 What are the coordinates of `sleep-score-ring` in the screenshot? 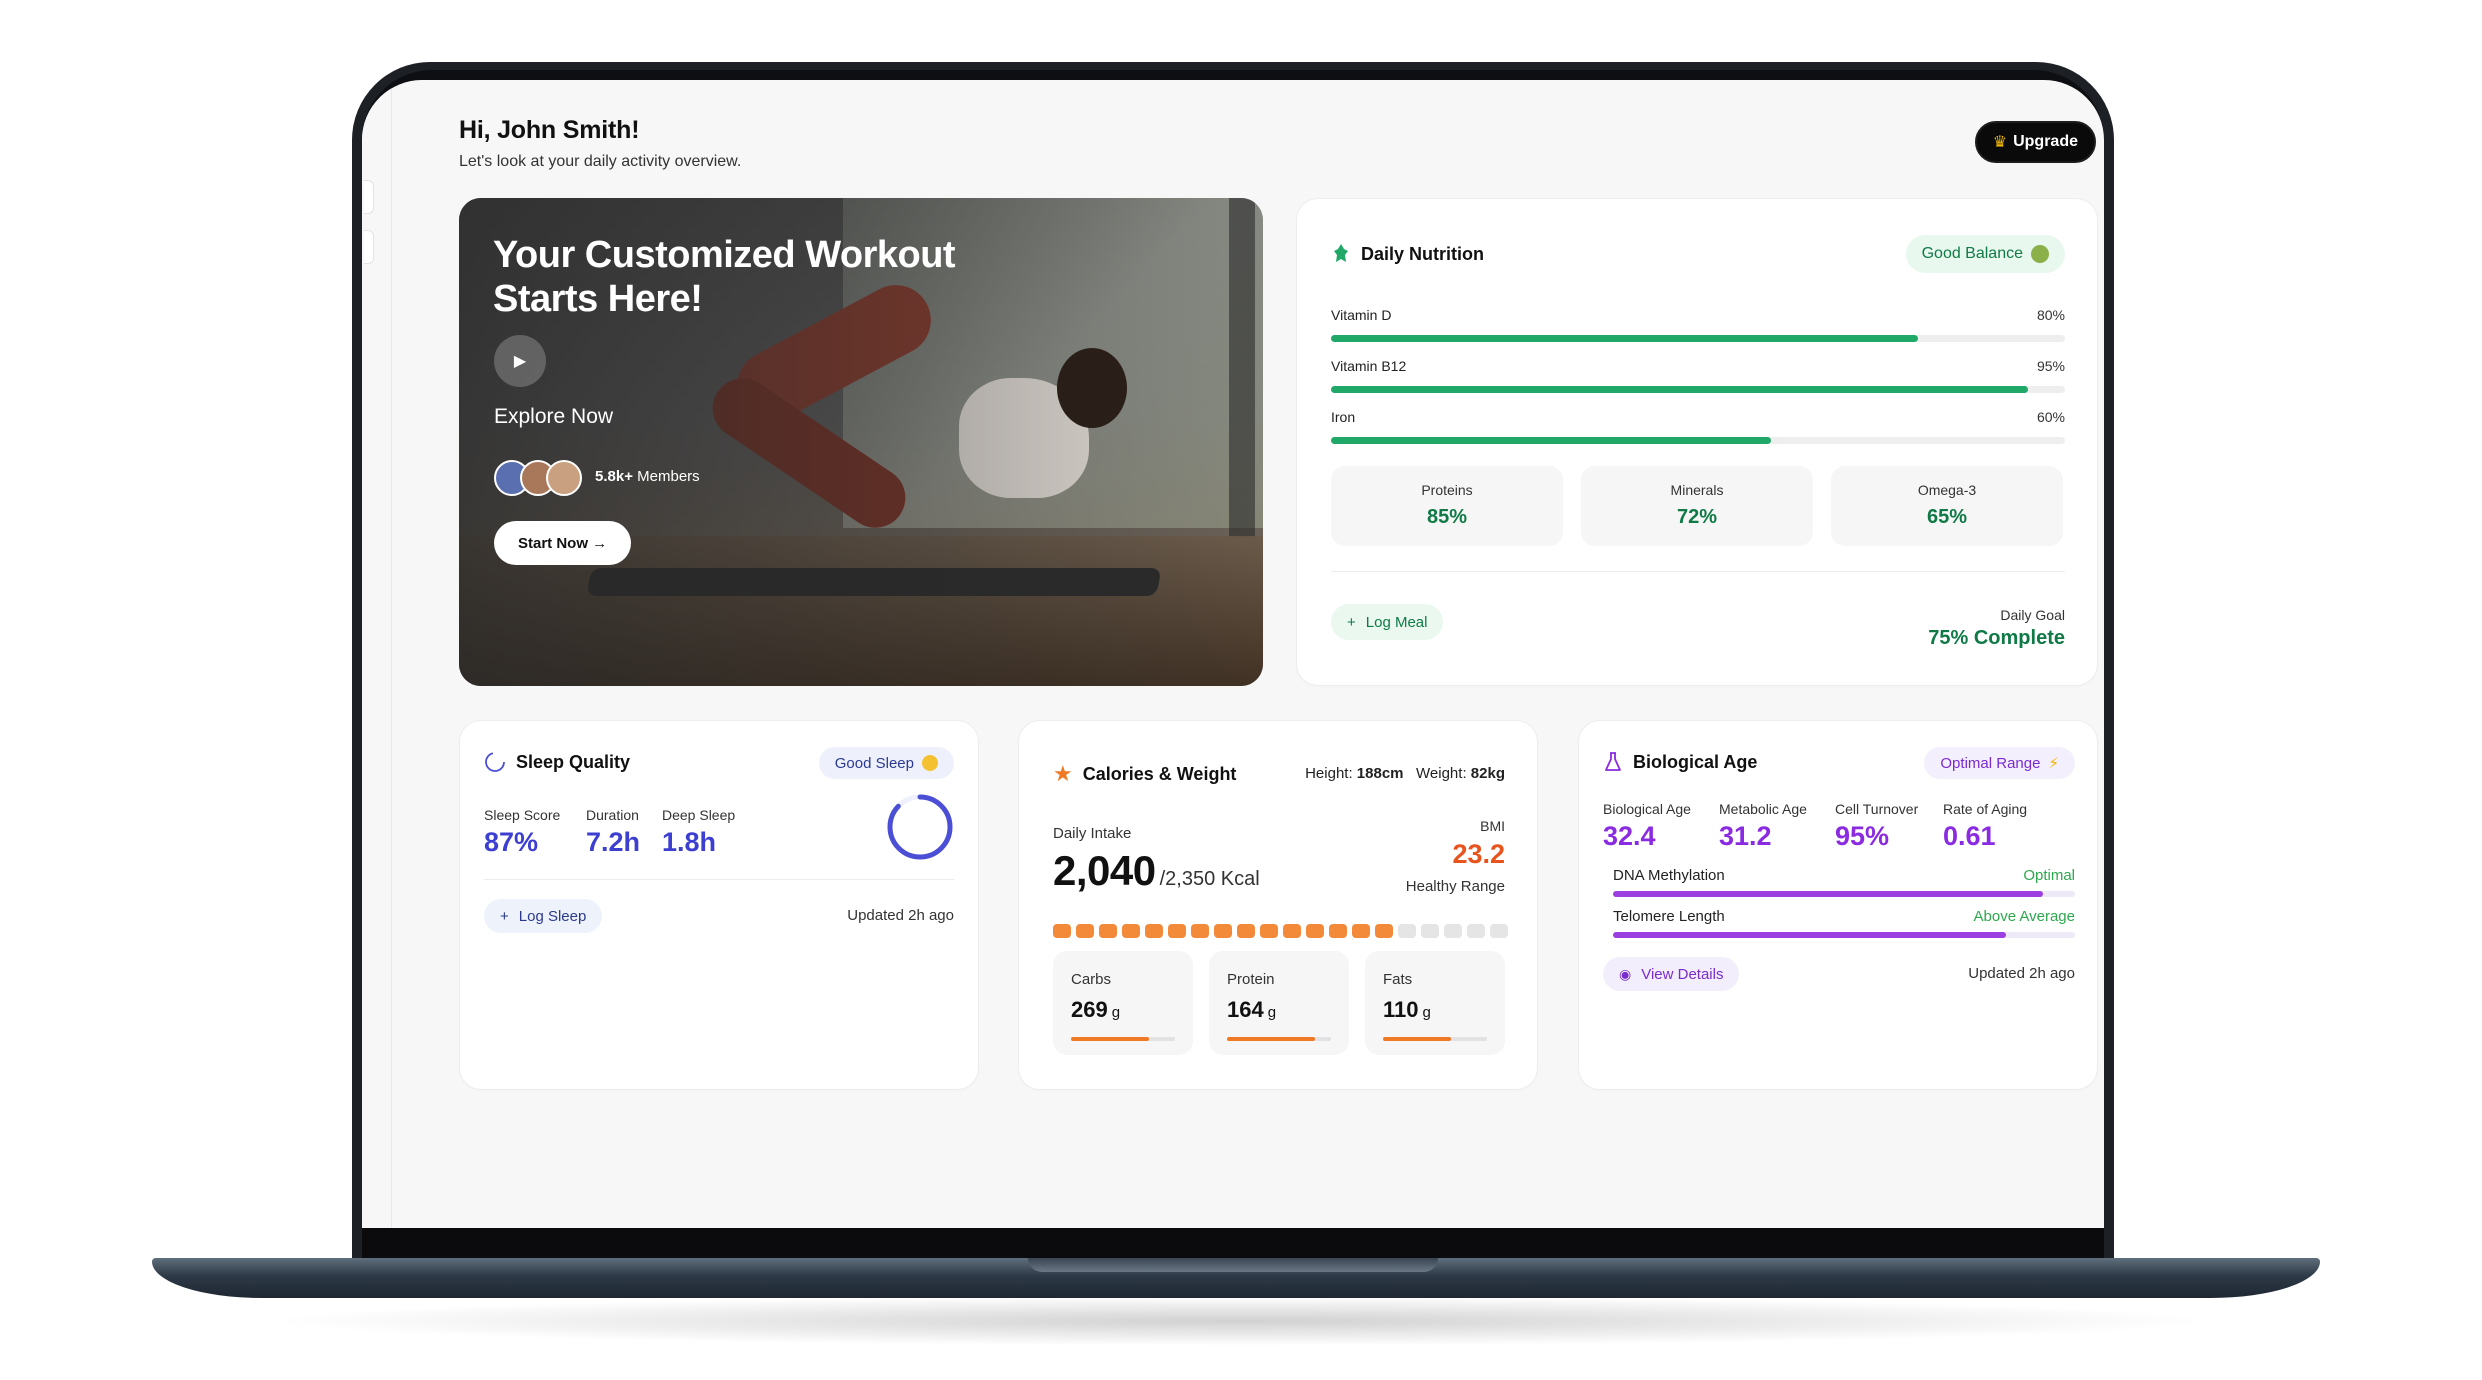 It's located at (920, 827).